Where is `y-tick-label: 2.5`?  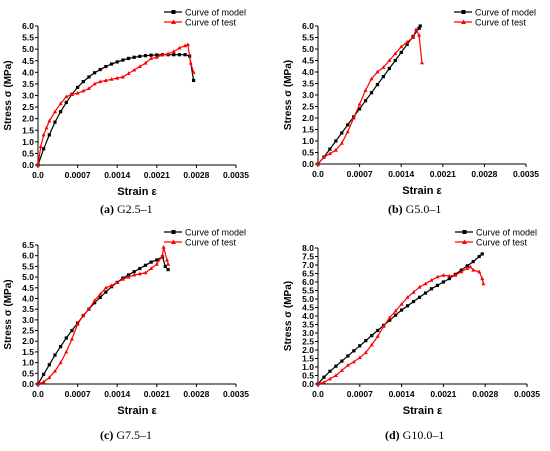 y-tick-label: 2.5 is located at coordinates (308, 342).